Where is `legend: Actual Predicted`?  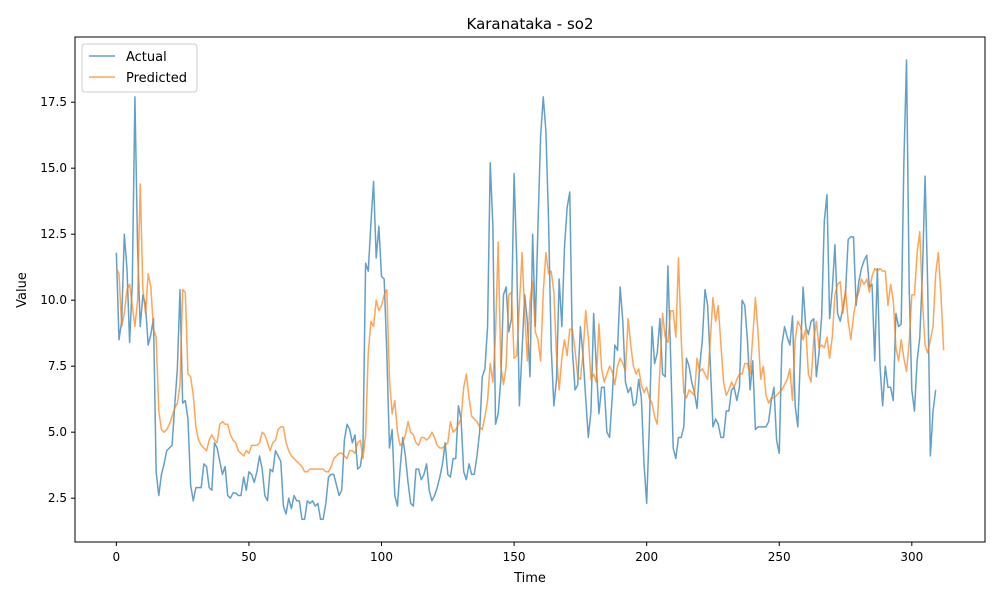 legend: Actual Predicted is located at coordinates (139, 68).